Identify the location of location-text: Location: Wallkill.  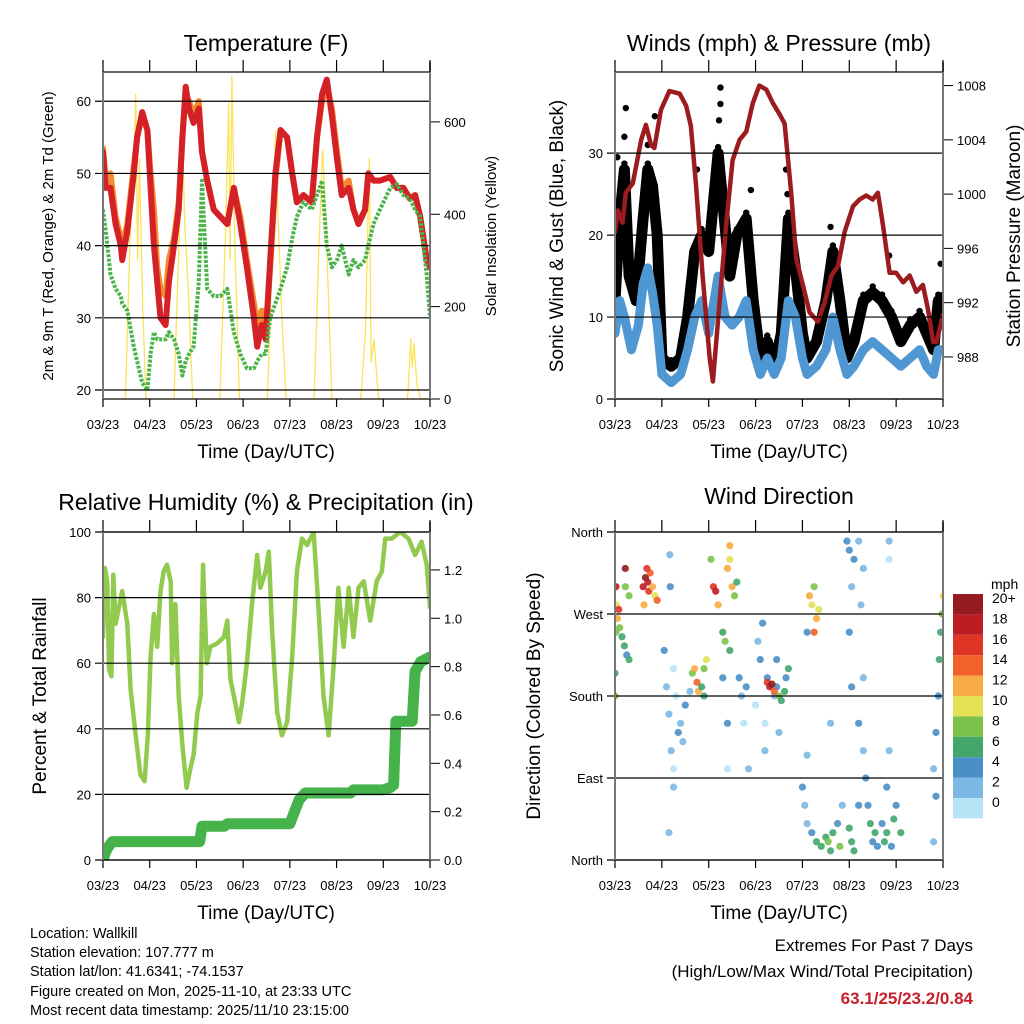
(83, 934).